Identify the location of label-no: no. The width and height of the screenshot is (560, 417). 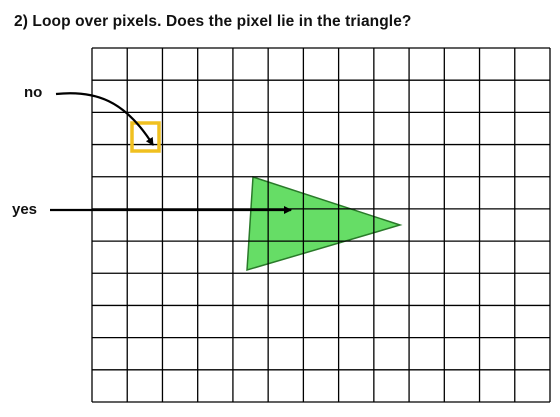
(33, 92).